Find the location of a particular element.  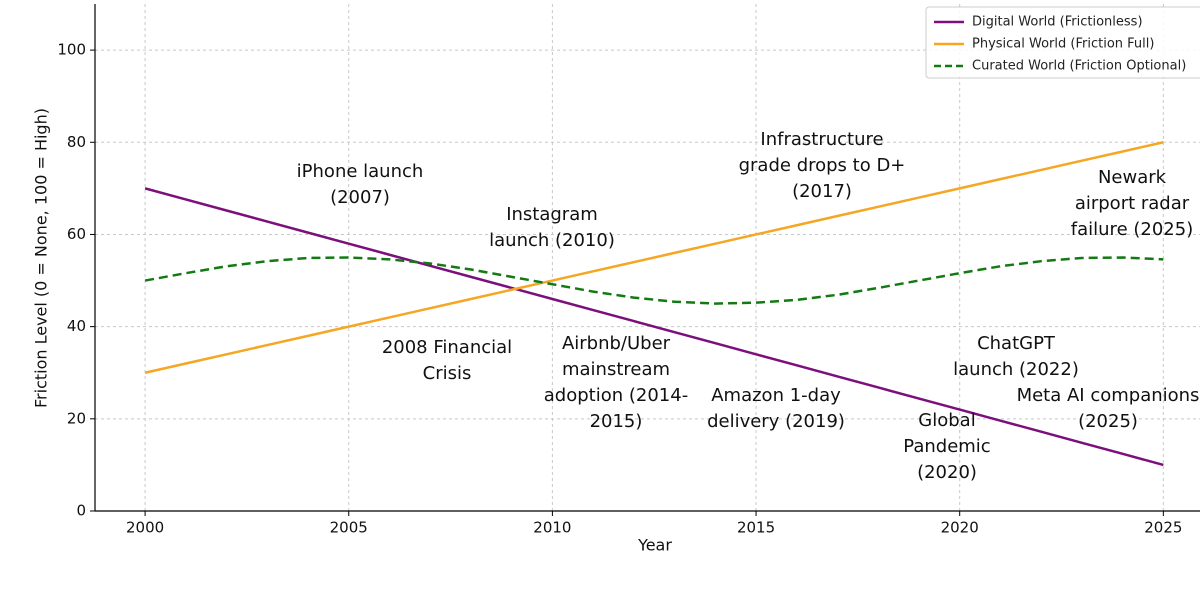

annotation-line: Airbnb/Uber is located at coordinates (616, 343).